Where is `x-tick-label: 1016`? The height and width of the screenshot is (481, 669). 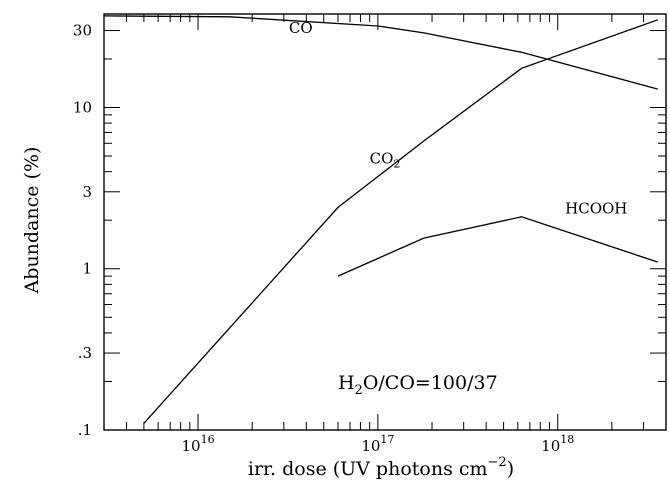
x-tick-label: 1016 is located at coordinates (197, 444).